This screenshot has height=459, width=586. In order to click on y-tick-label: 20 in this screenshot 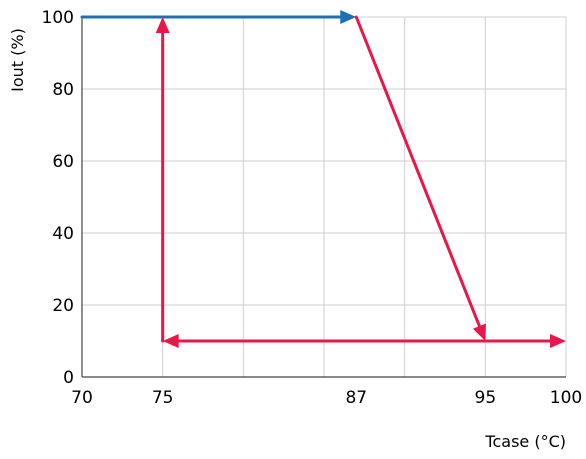, I will do `click(63, 306)`.